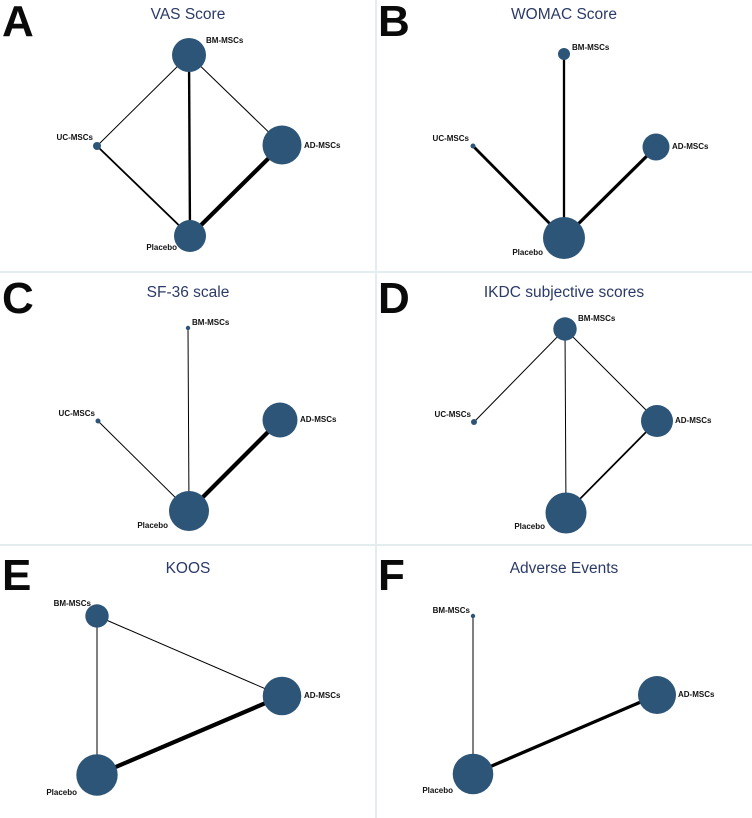 This screenshot has width=752, height=818. I want to click on panel-title: IKDC subjective scores, so click(564, 292).